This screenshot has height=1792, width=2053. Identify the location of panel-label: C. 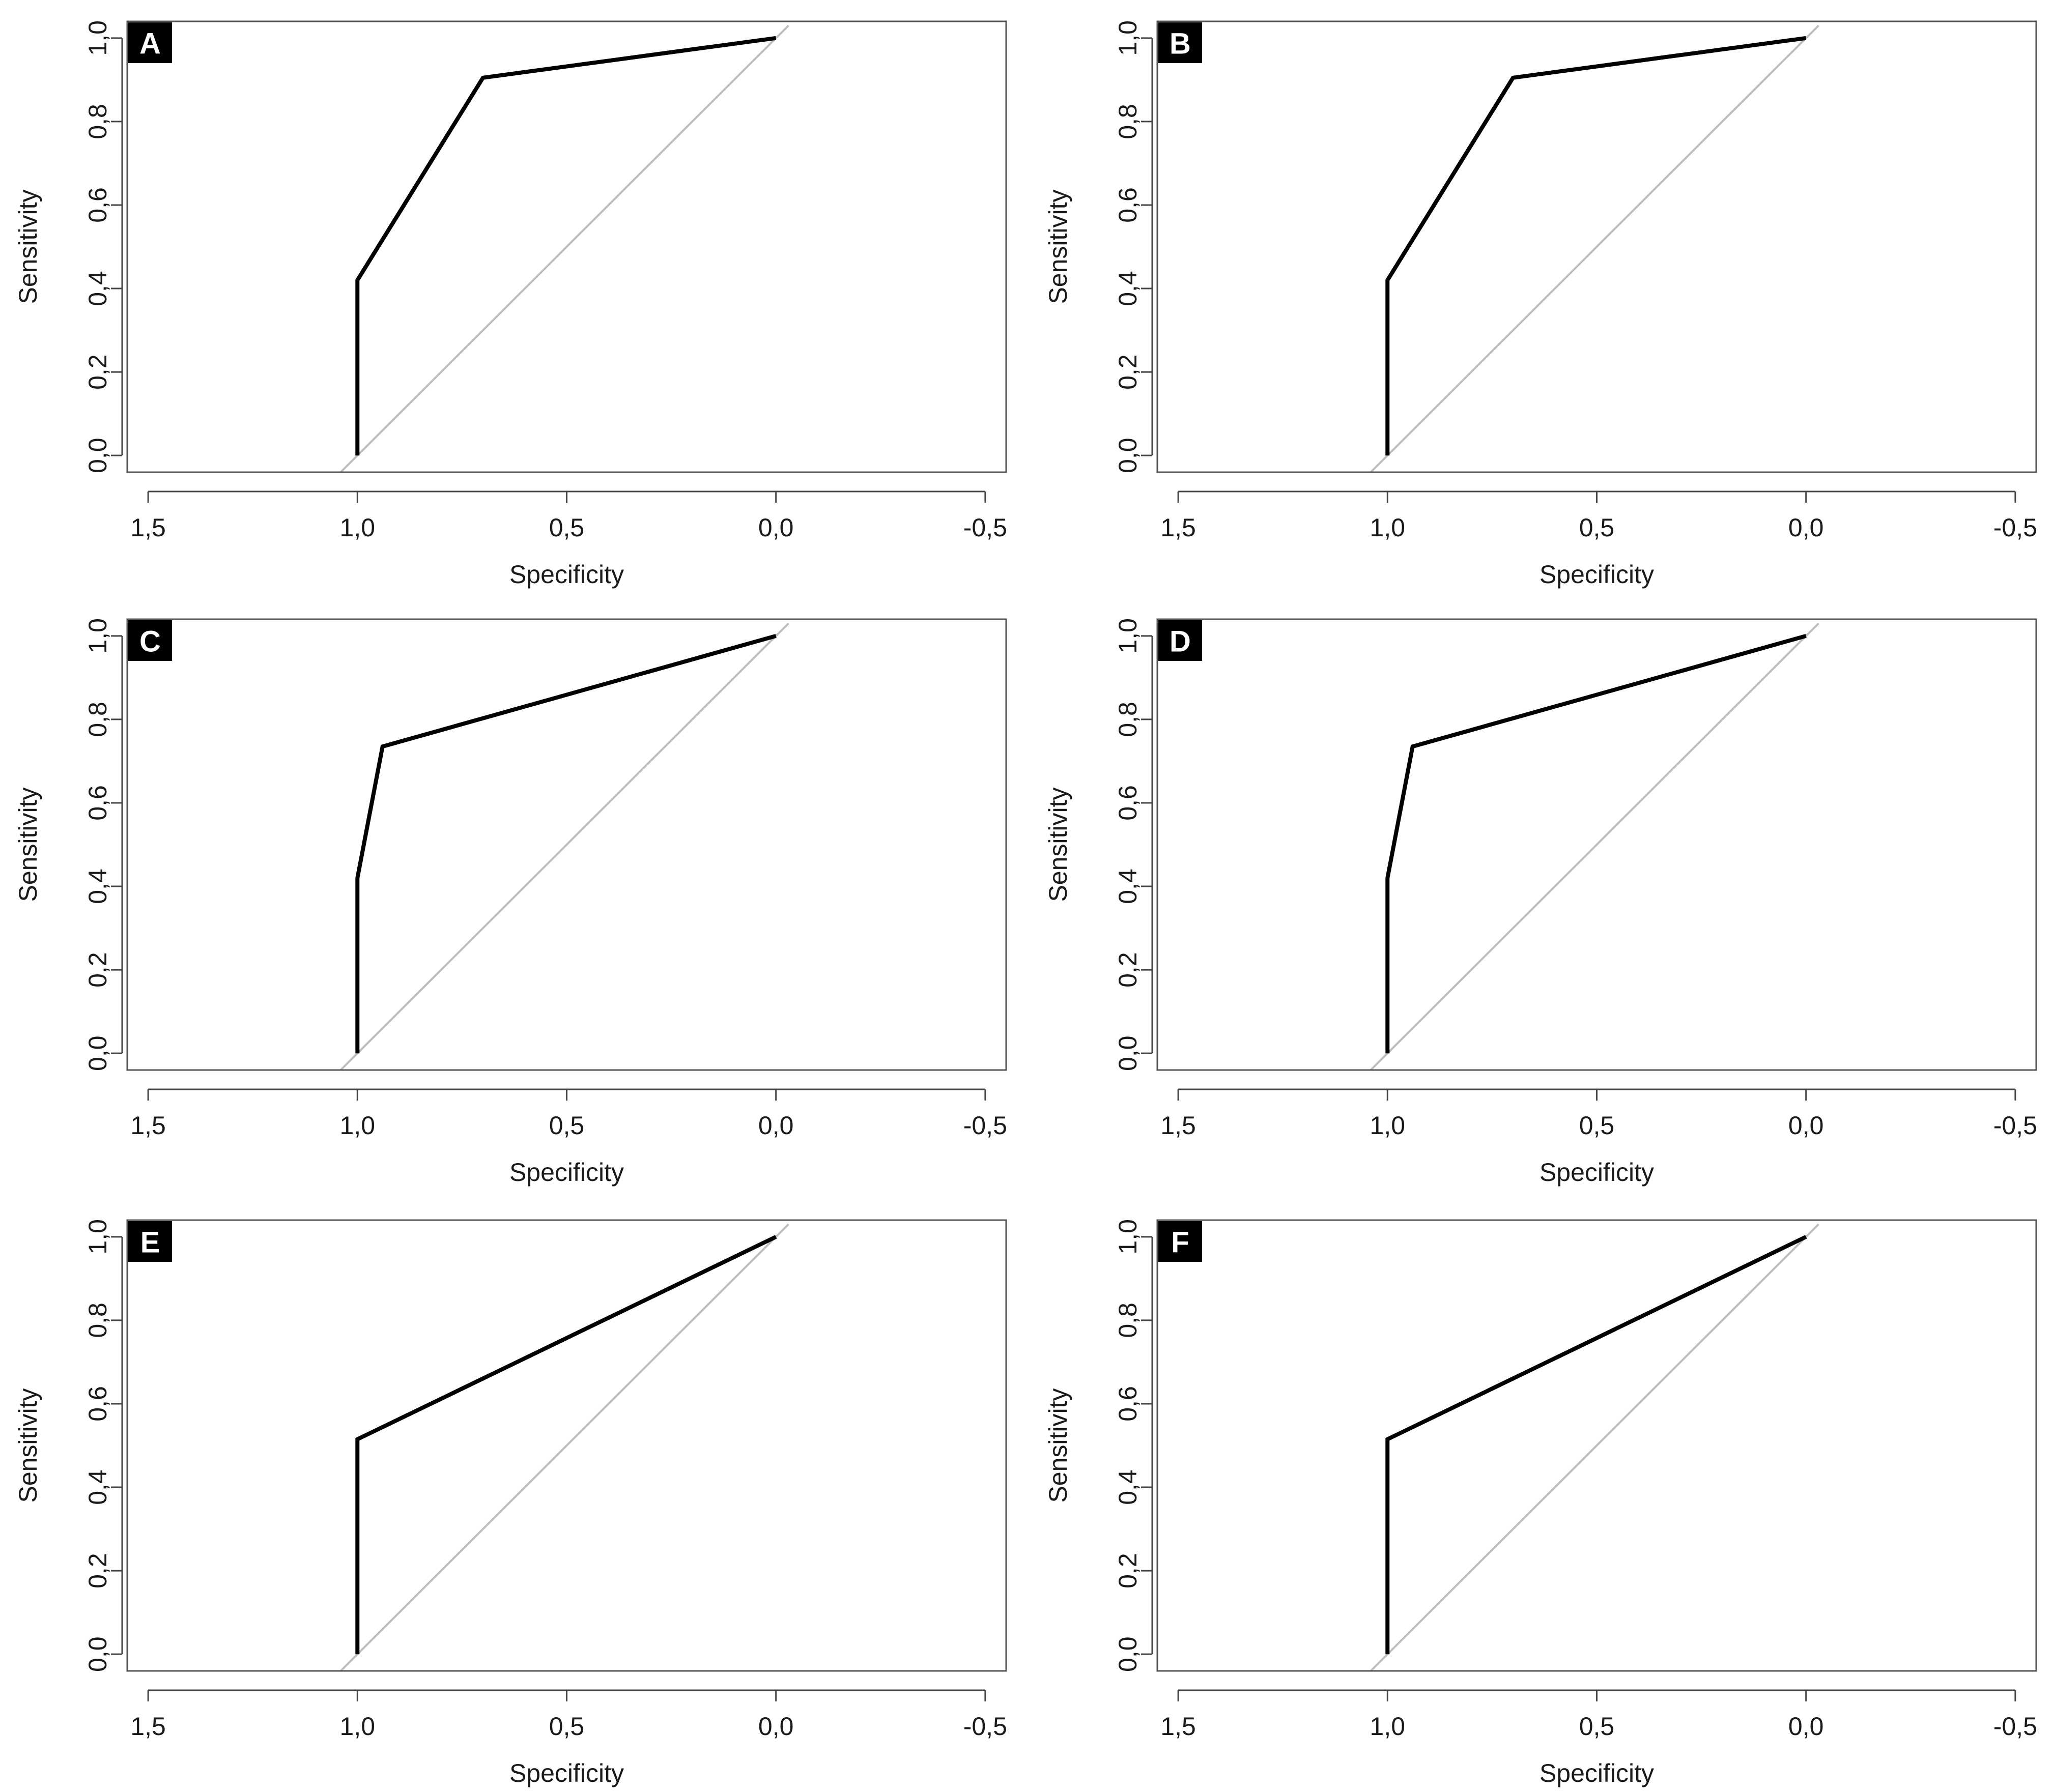
(150, 641).